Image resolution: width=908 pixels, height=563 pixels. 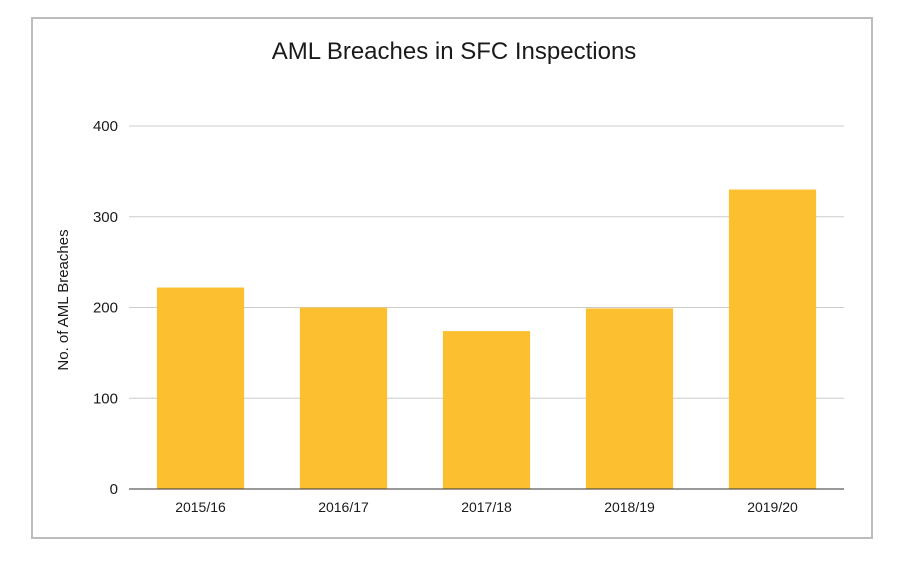 I want to click on y-tick-label: 100, so click(x=105, y=398).